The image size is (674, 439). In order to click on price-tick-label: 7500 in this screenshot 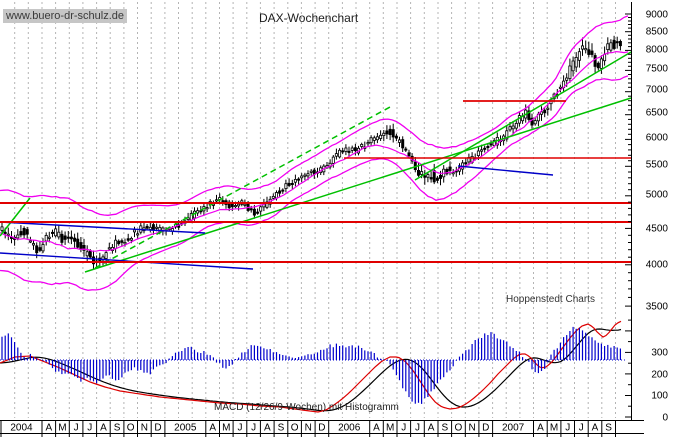, I will do `click(657, 69)`.